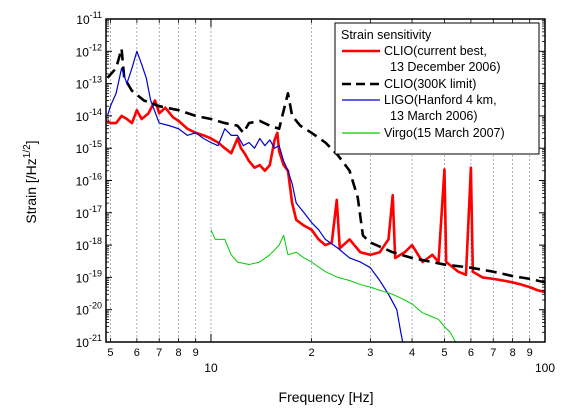  What do you see at coordinates (434, 116) in the screenshot?
I see `legend-label-2: 13 March 2006)` at bounding box center [434, 116].